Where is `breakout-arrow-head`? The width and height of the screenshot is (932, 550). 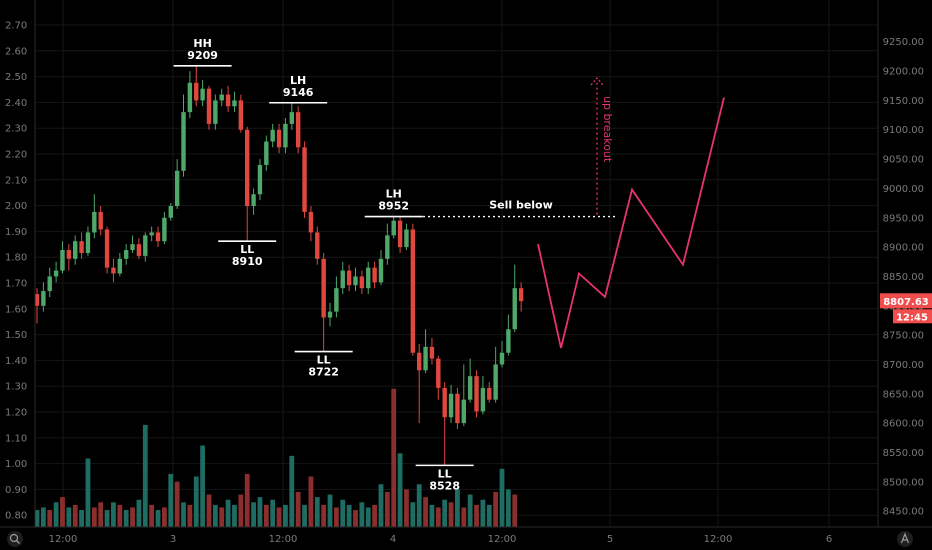 breakout-arrow-head is located at coordinates (597, 81).